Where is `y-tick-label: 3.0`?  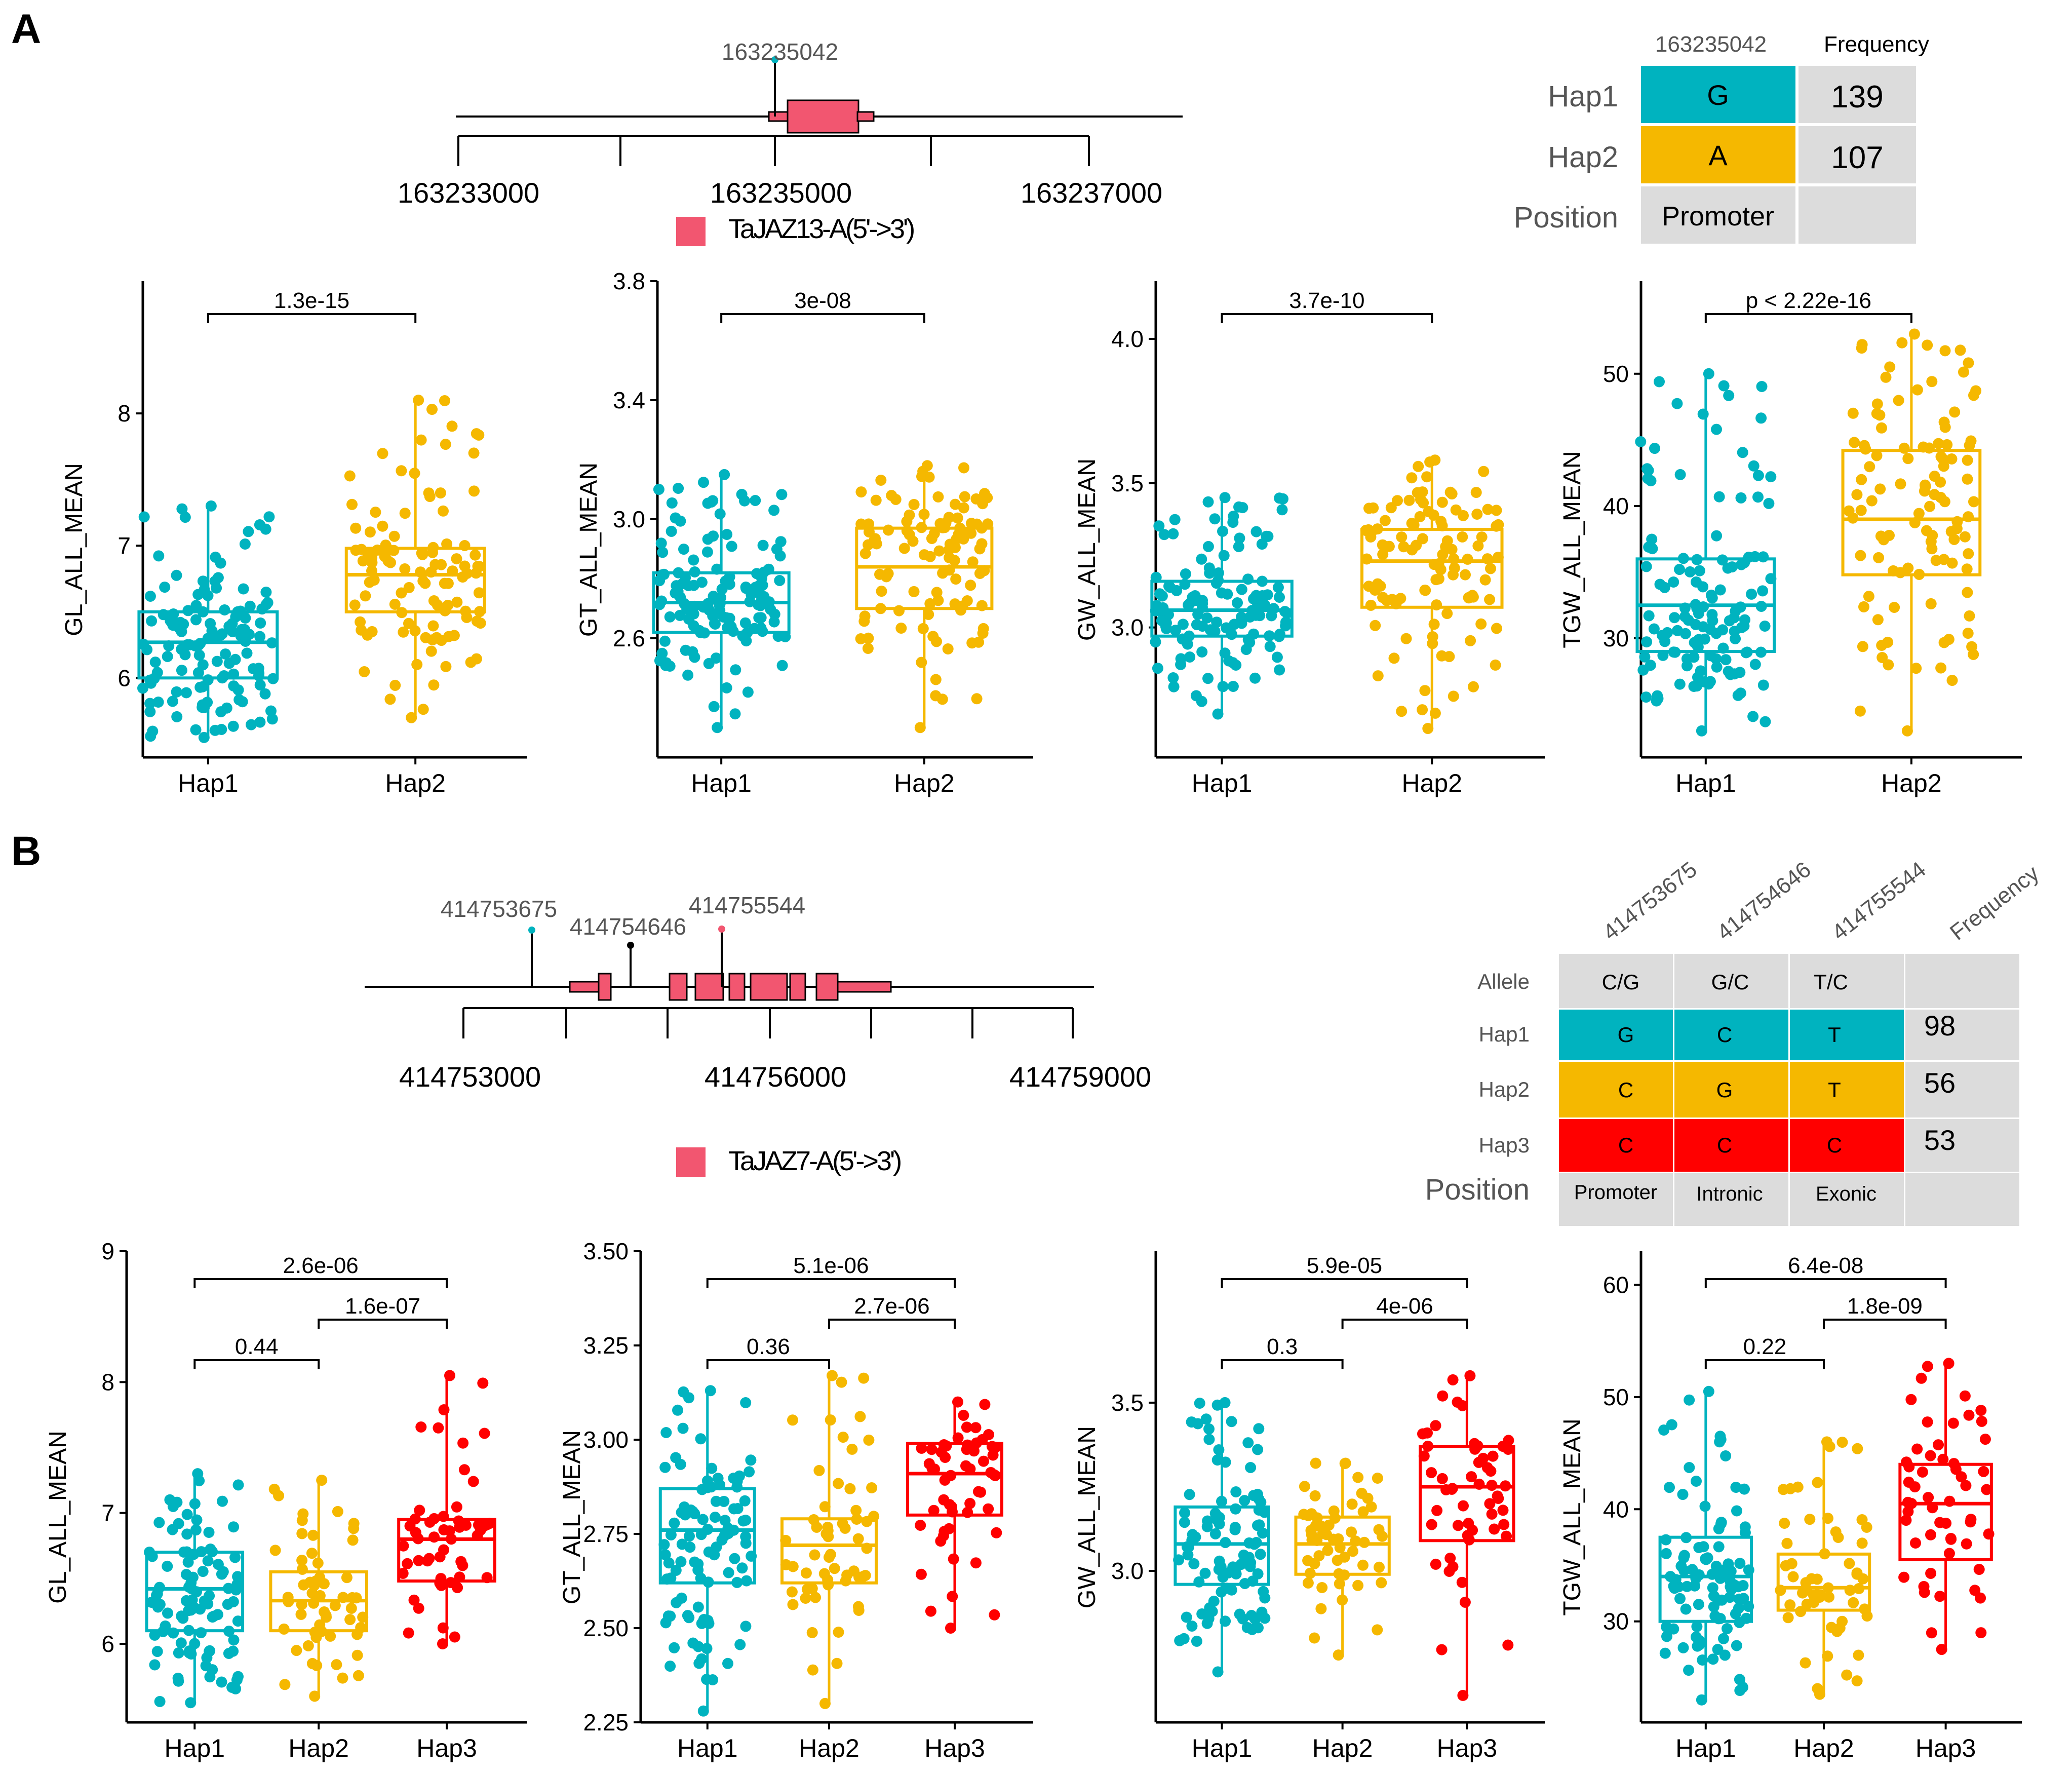 y-tick-label: 3.0 is located at coordinates (1127, 627).